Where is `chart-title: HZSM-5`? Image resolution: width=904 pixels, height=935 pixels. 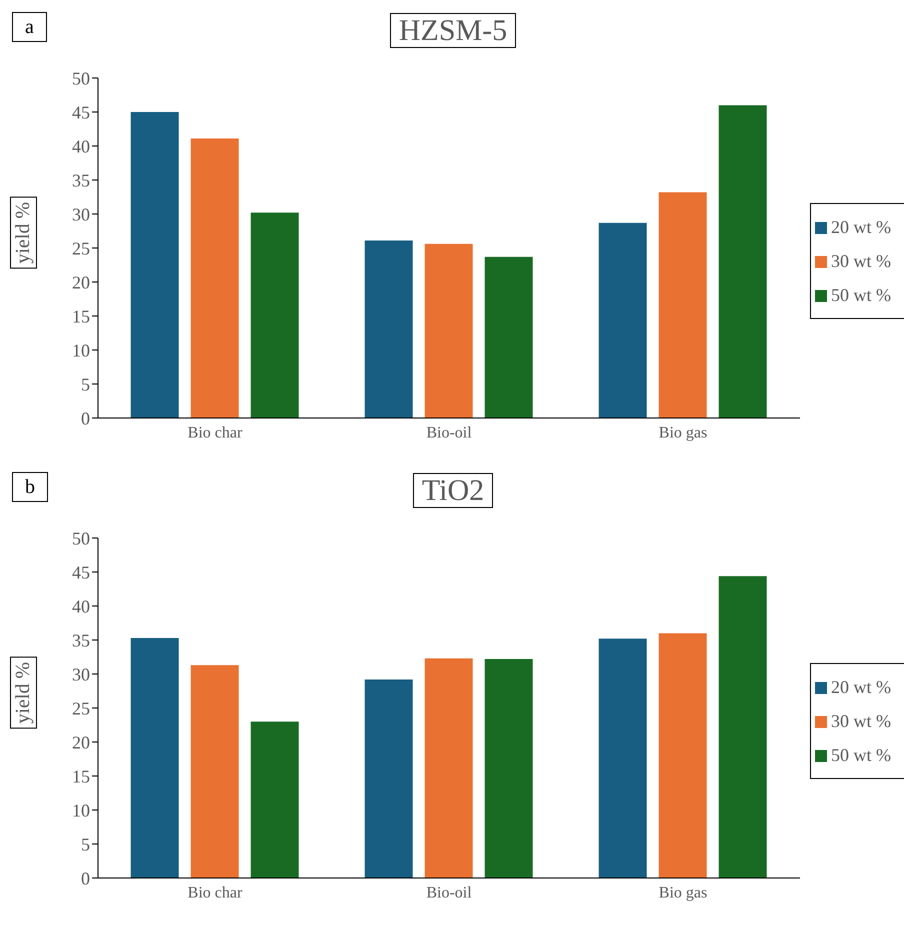 chart-title: HZSM-5 is located at coordinates (453, 30).